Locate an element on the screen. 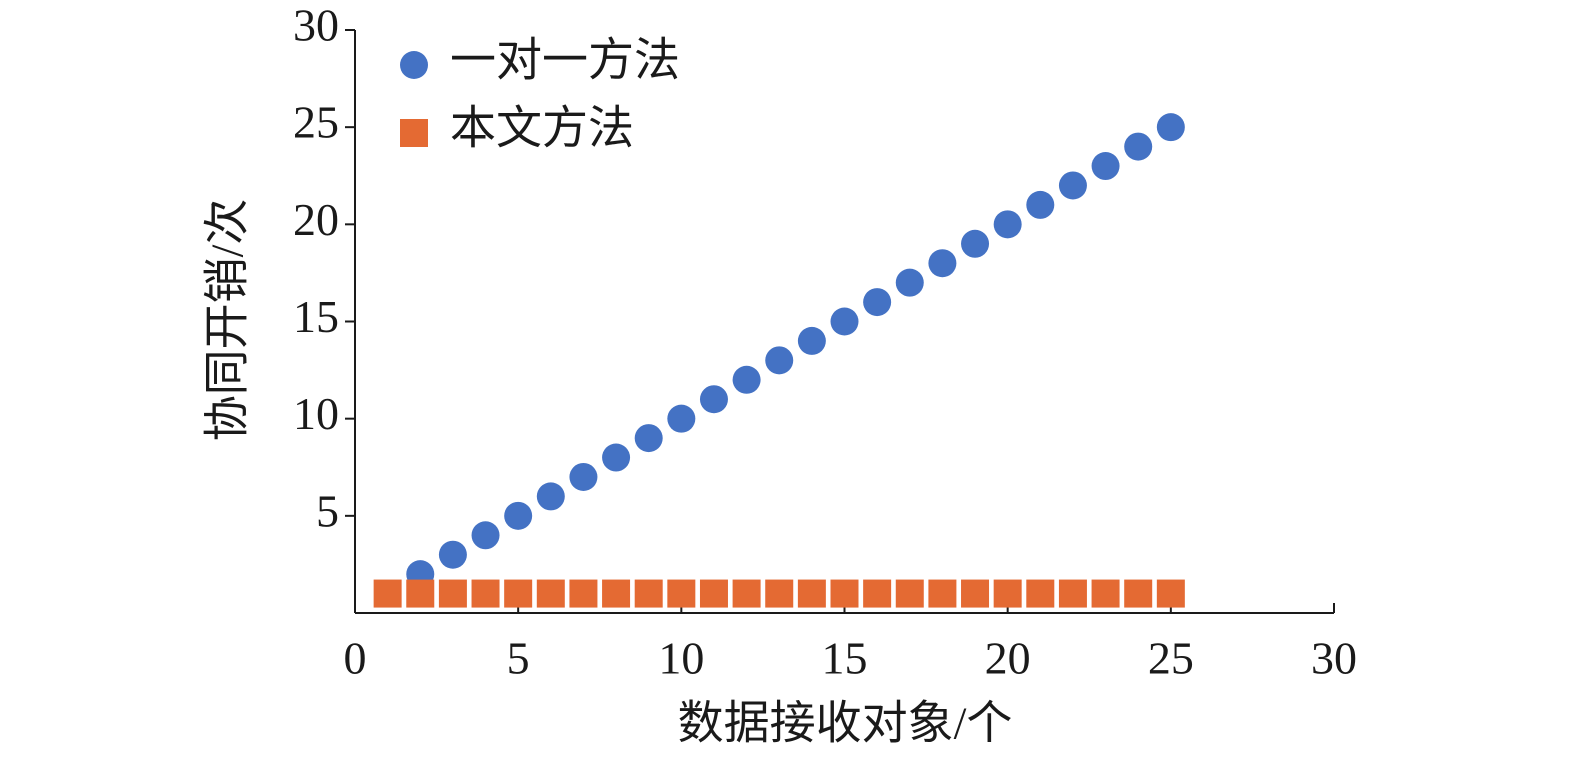 This screenshot has width=1575, height=767. legend-label: 本文方法 is located at coordinates (542, 128).